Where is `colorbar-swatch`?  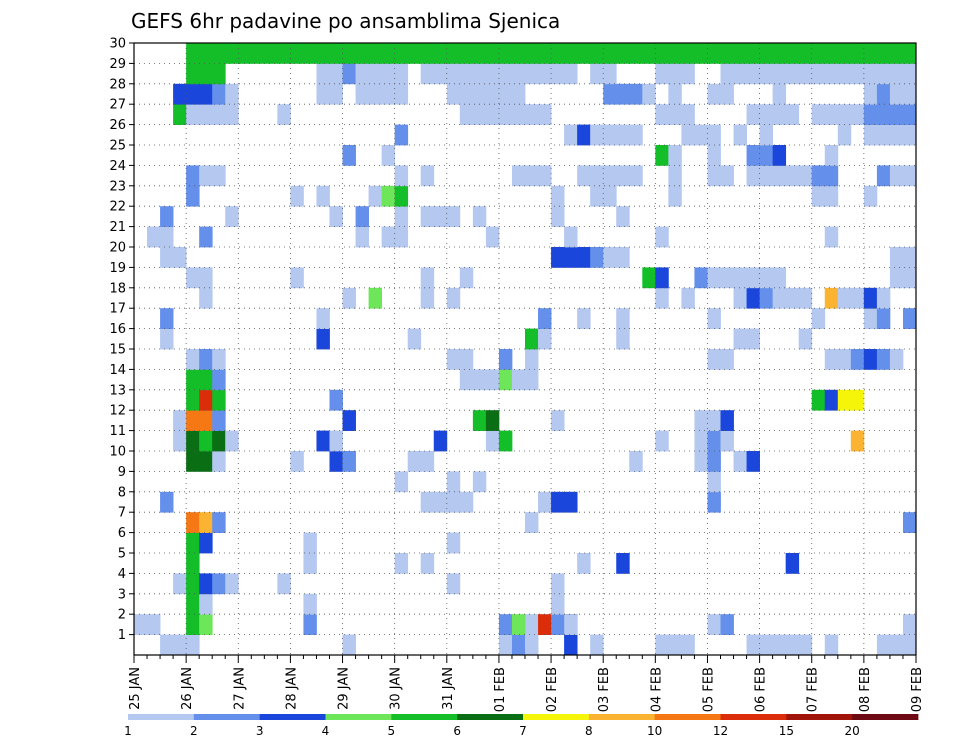 colorbar-swatch is located at coordinates (424, 717).